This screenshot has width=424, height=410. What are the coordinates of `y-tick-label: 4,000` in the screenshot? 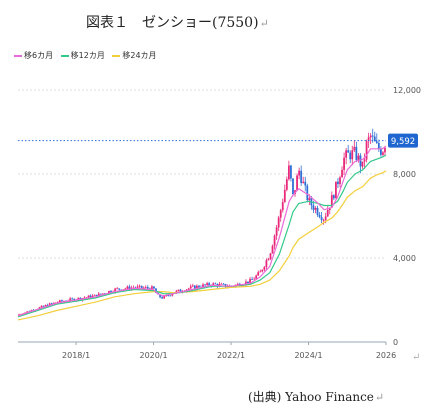 It's located at (404, 258).